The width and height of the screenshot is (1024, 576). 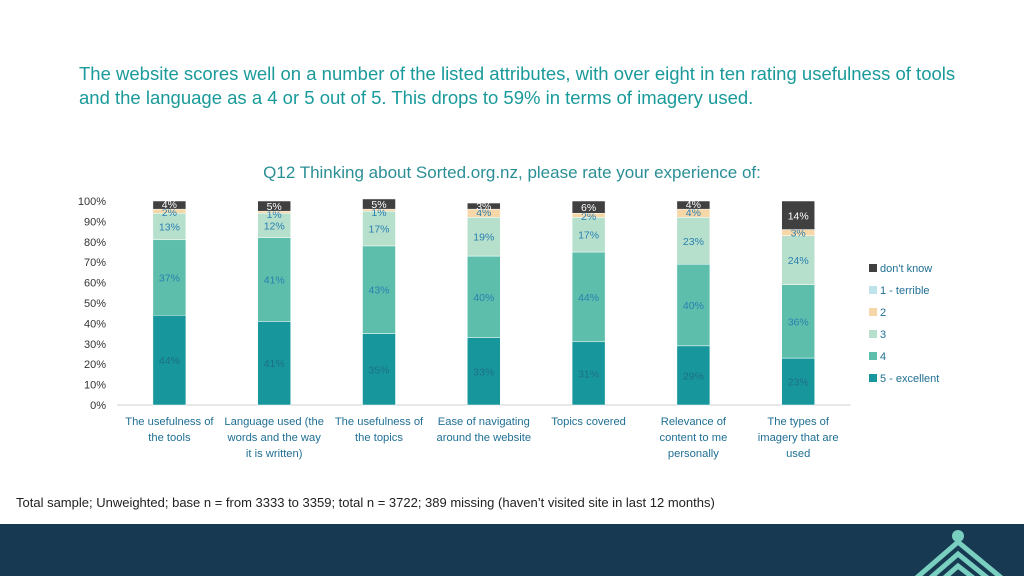 I want to click on data-label: 24%, so click(x=798, y=261).